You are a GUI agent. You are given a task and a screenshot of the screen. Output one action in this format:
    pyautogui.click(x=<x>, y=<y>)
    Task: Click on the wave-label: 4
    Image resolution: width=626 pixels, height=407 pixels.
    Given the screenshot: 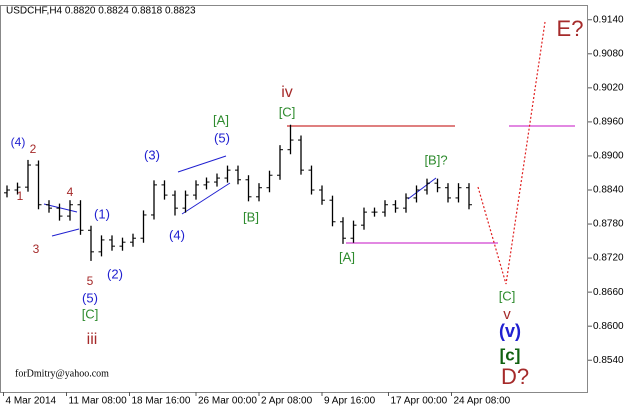 What is the action you would take?
    pyautogui.click(x=70, y=192)
    